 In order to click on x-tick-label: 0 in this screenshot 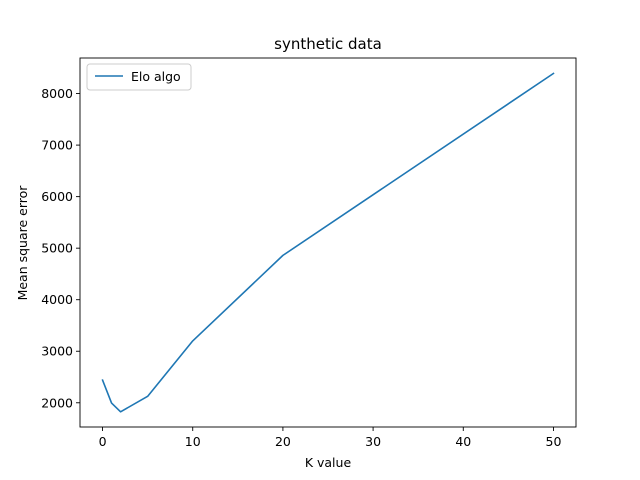, I will do `click(103, 441)`.